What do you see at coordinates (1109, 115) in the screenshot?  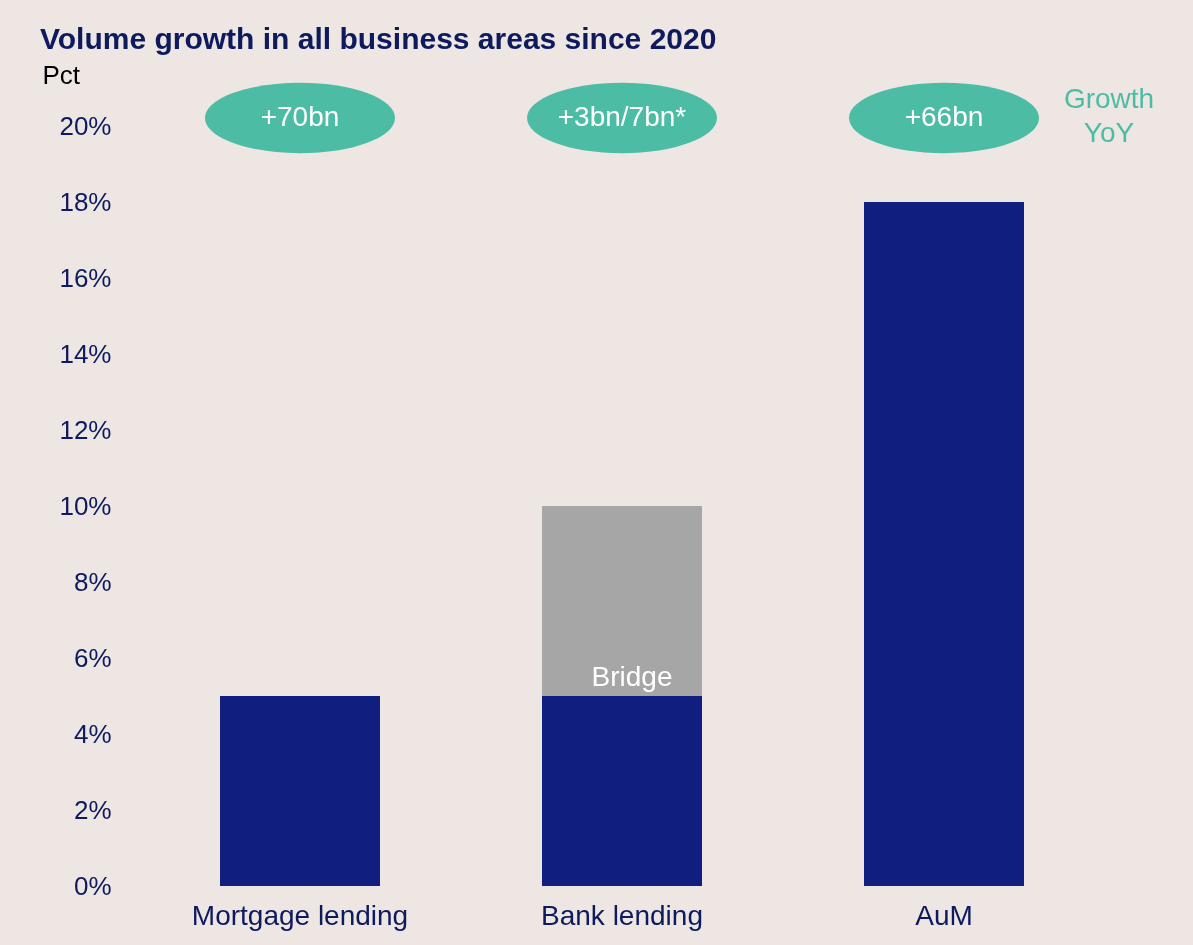 I see `annotation: Growth YoY` at bounding box center [1109, 115].